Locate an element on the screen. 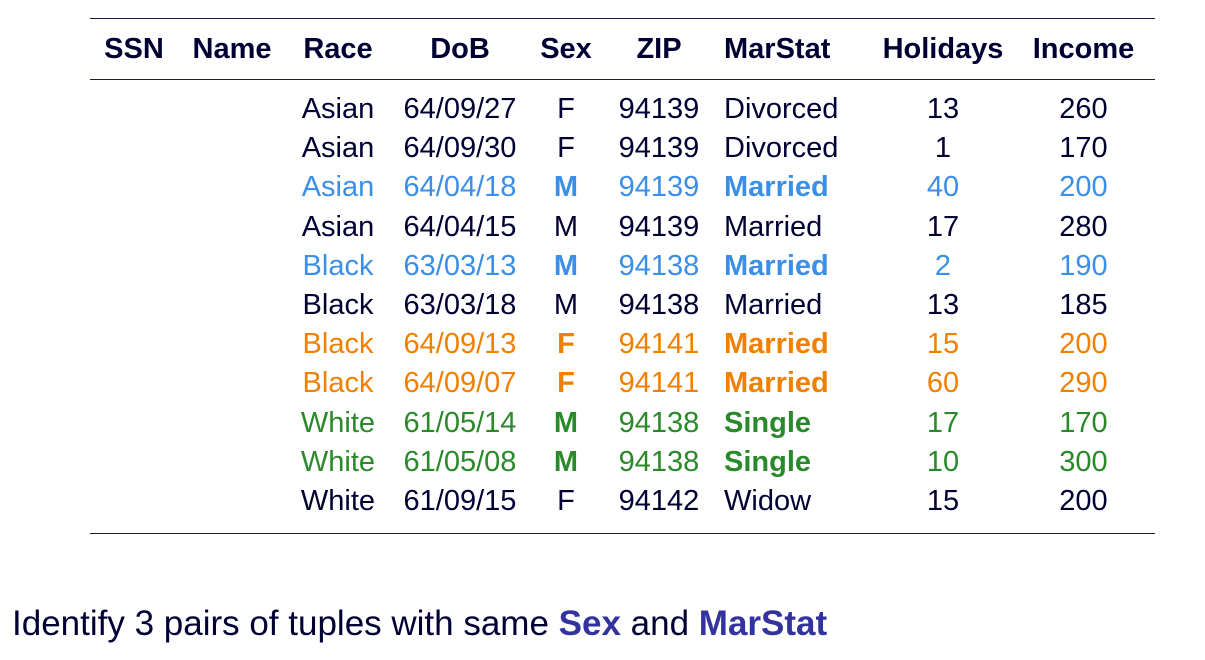 The height and width of the screenshot is (660, 1205). table-row: Black 64/09/07 F 94141 Married 60 290 is located at coordinates (622, 383).